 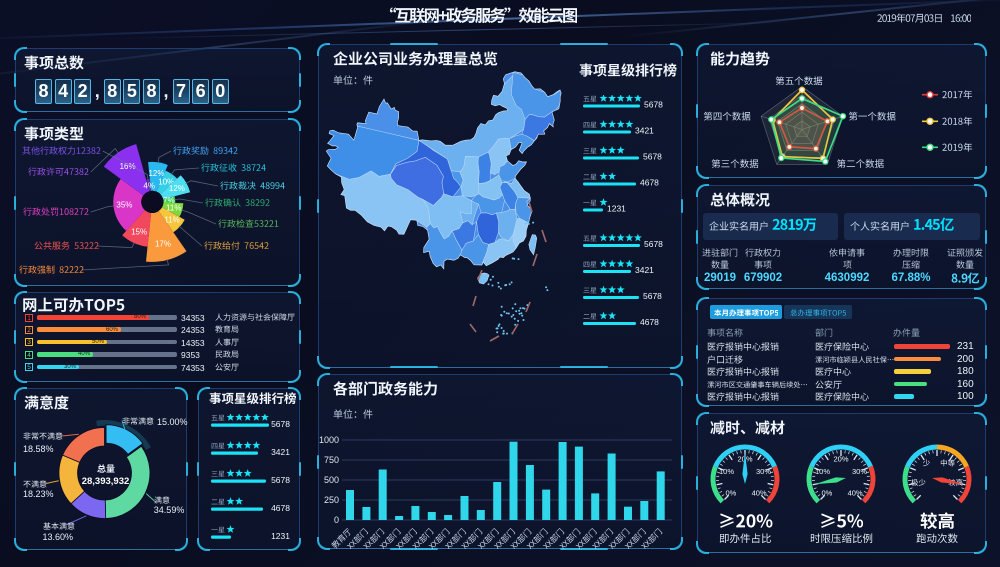 I want to click on svg-text: 500, so click(x=331, y=480).